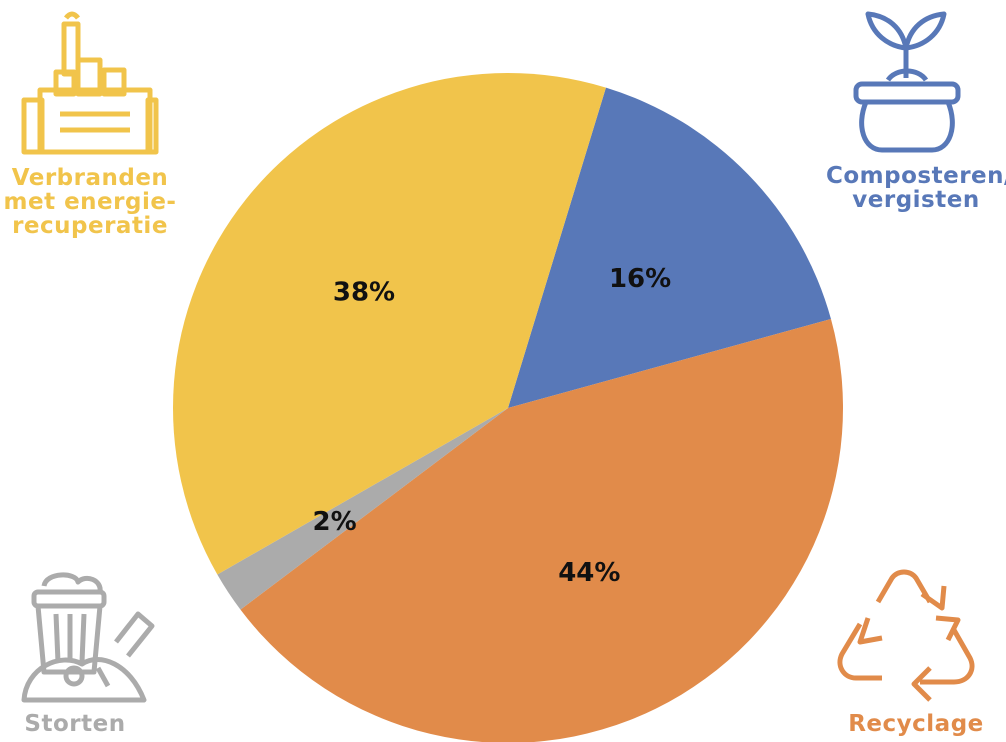 The width and height of the screenshot is (1006, 742). What do you see at coordinates (906, 635) in the screenshot?
I see `recycle-icon` at bounding box center [906, 635].